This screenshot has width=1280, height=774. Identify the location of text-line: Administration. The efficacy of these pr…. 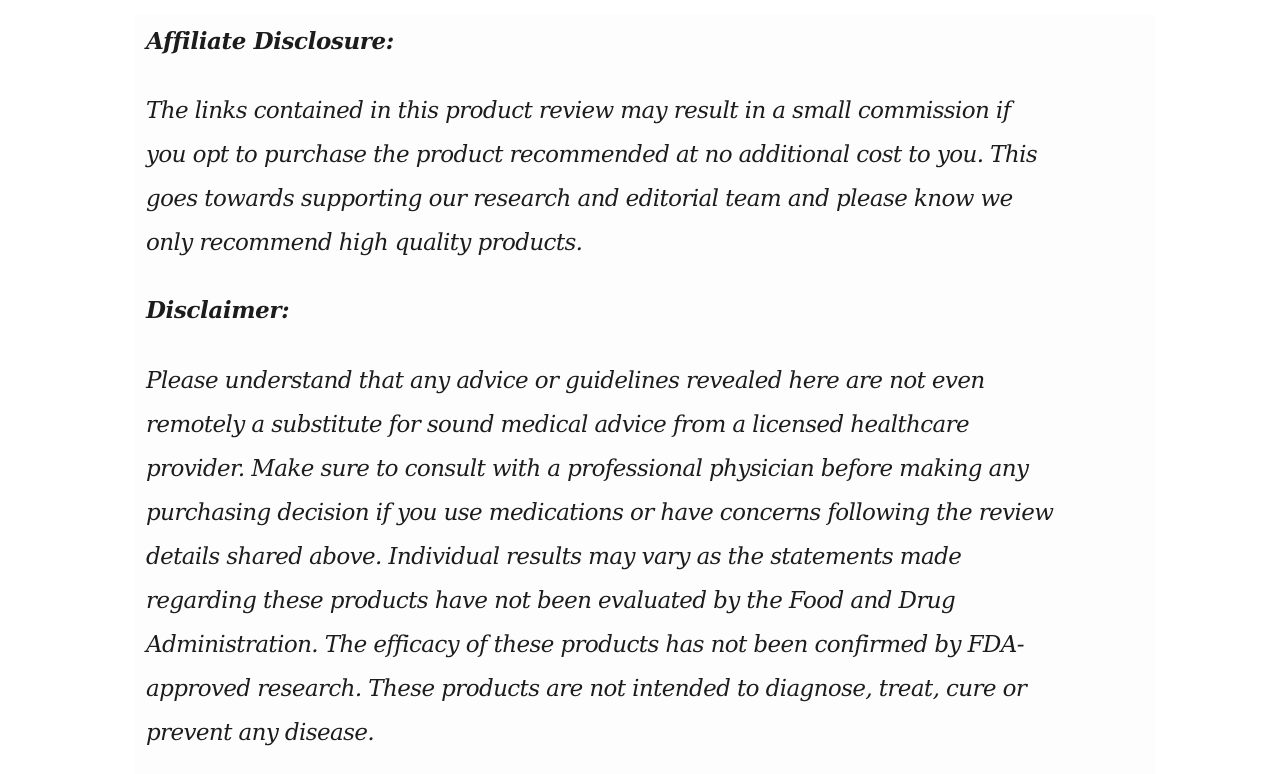
(585, 645).